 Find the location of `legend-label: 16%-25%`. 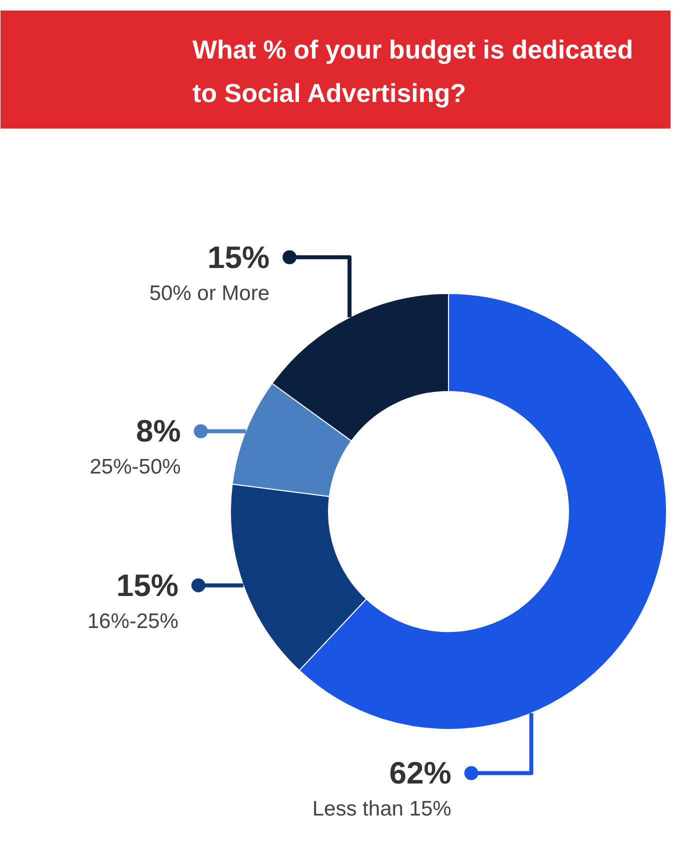

legend-label: 16%-25% is located at coordinates (132, 621).